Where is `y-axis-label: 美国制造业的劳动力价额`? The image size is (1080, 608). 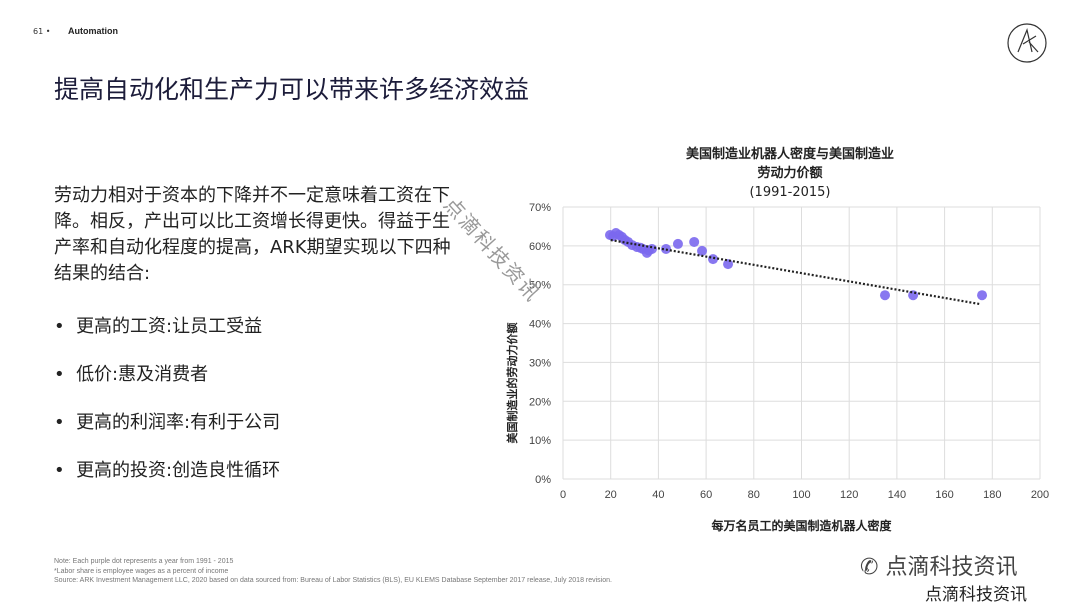 y-axis-label: 美国制造业的劳动力价额 is located at coordinates (512, 383).